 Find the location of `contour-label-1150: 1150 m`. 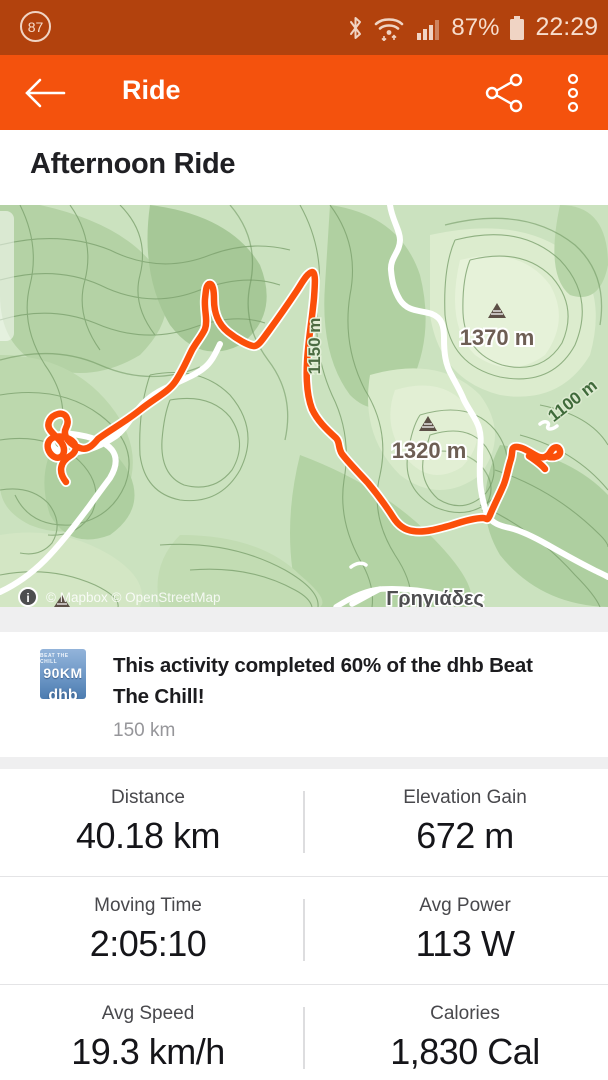

contour-label-1150: 1150 m is located at coordinates (314, 346).